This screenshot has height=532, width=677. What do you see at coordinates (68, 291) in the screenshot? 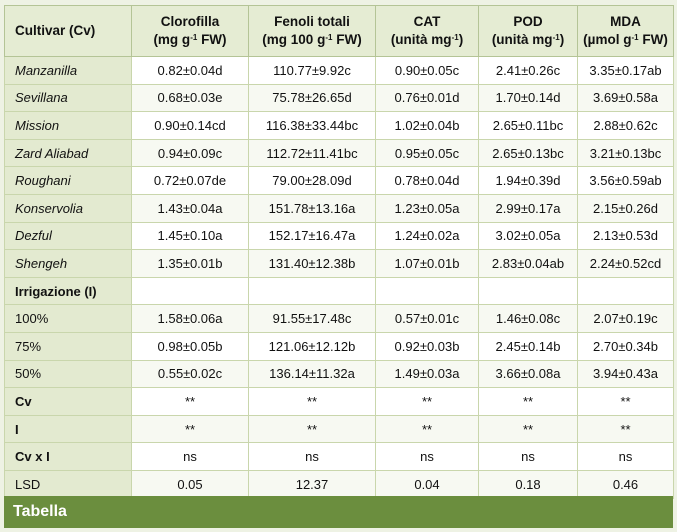
I see `section-label: Irrigazione (I)` at bounding box center [68, 291].